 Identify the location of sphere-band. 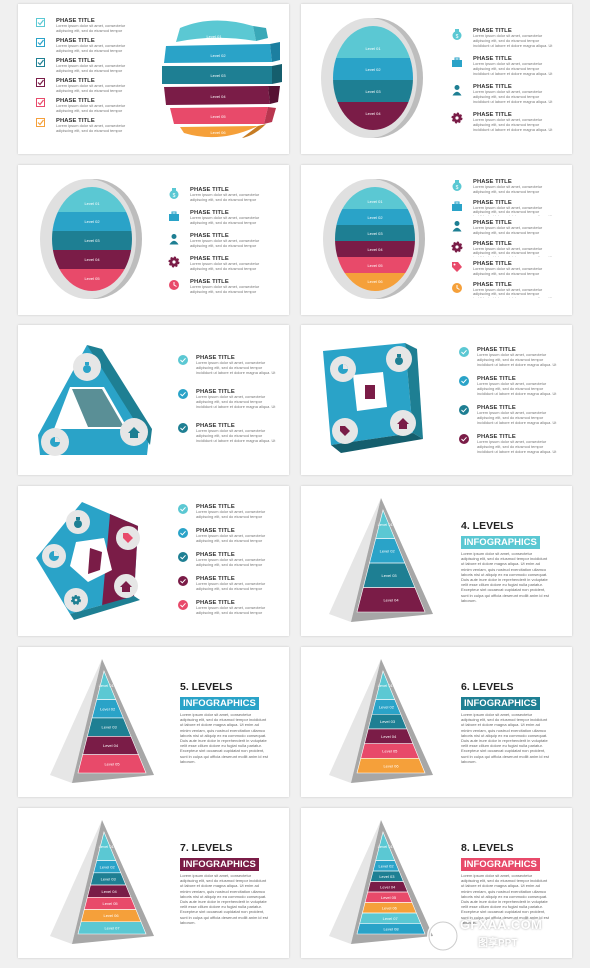
(223, 131).